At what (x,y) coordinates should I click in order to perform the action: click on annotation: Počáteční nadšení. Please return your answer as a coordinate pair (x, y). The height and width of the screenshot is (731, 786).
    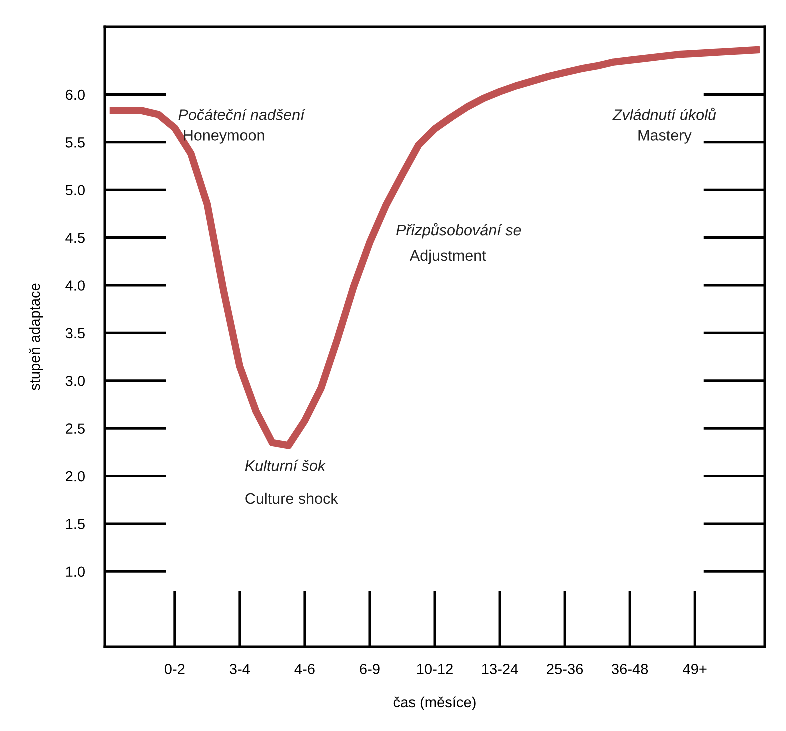
    Looking at the image, I should click on (242, 114).